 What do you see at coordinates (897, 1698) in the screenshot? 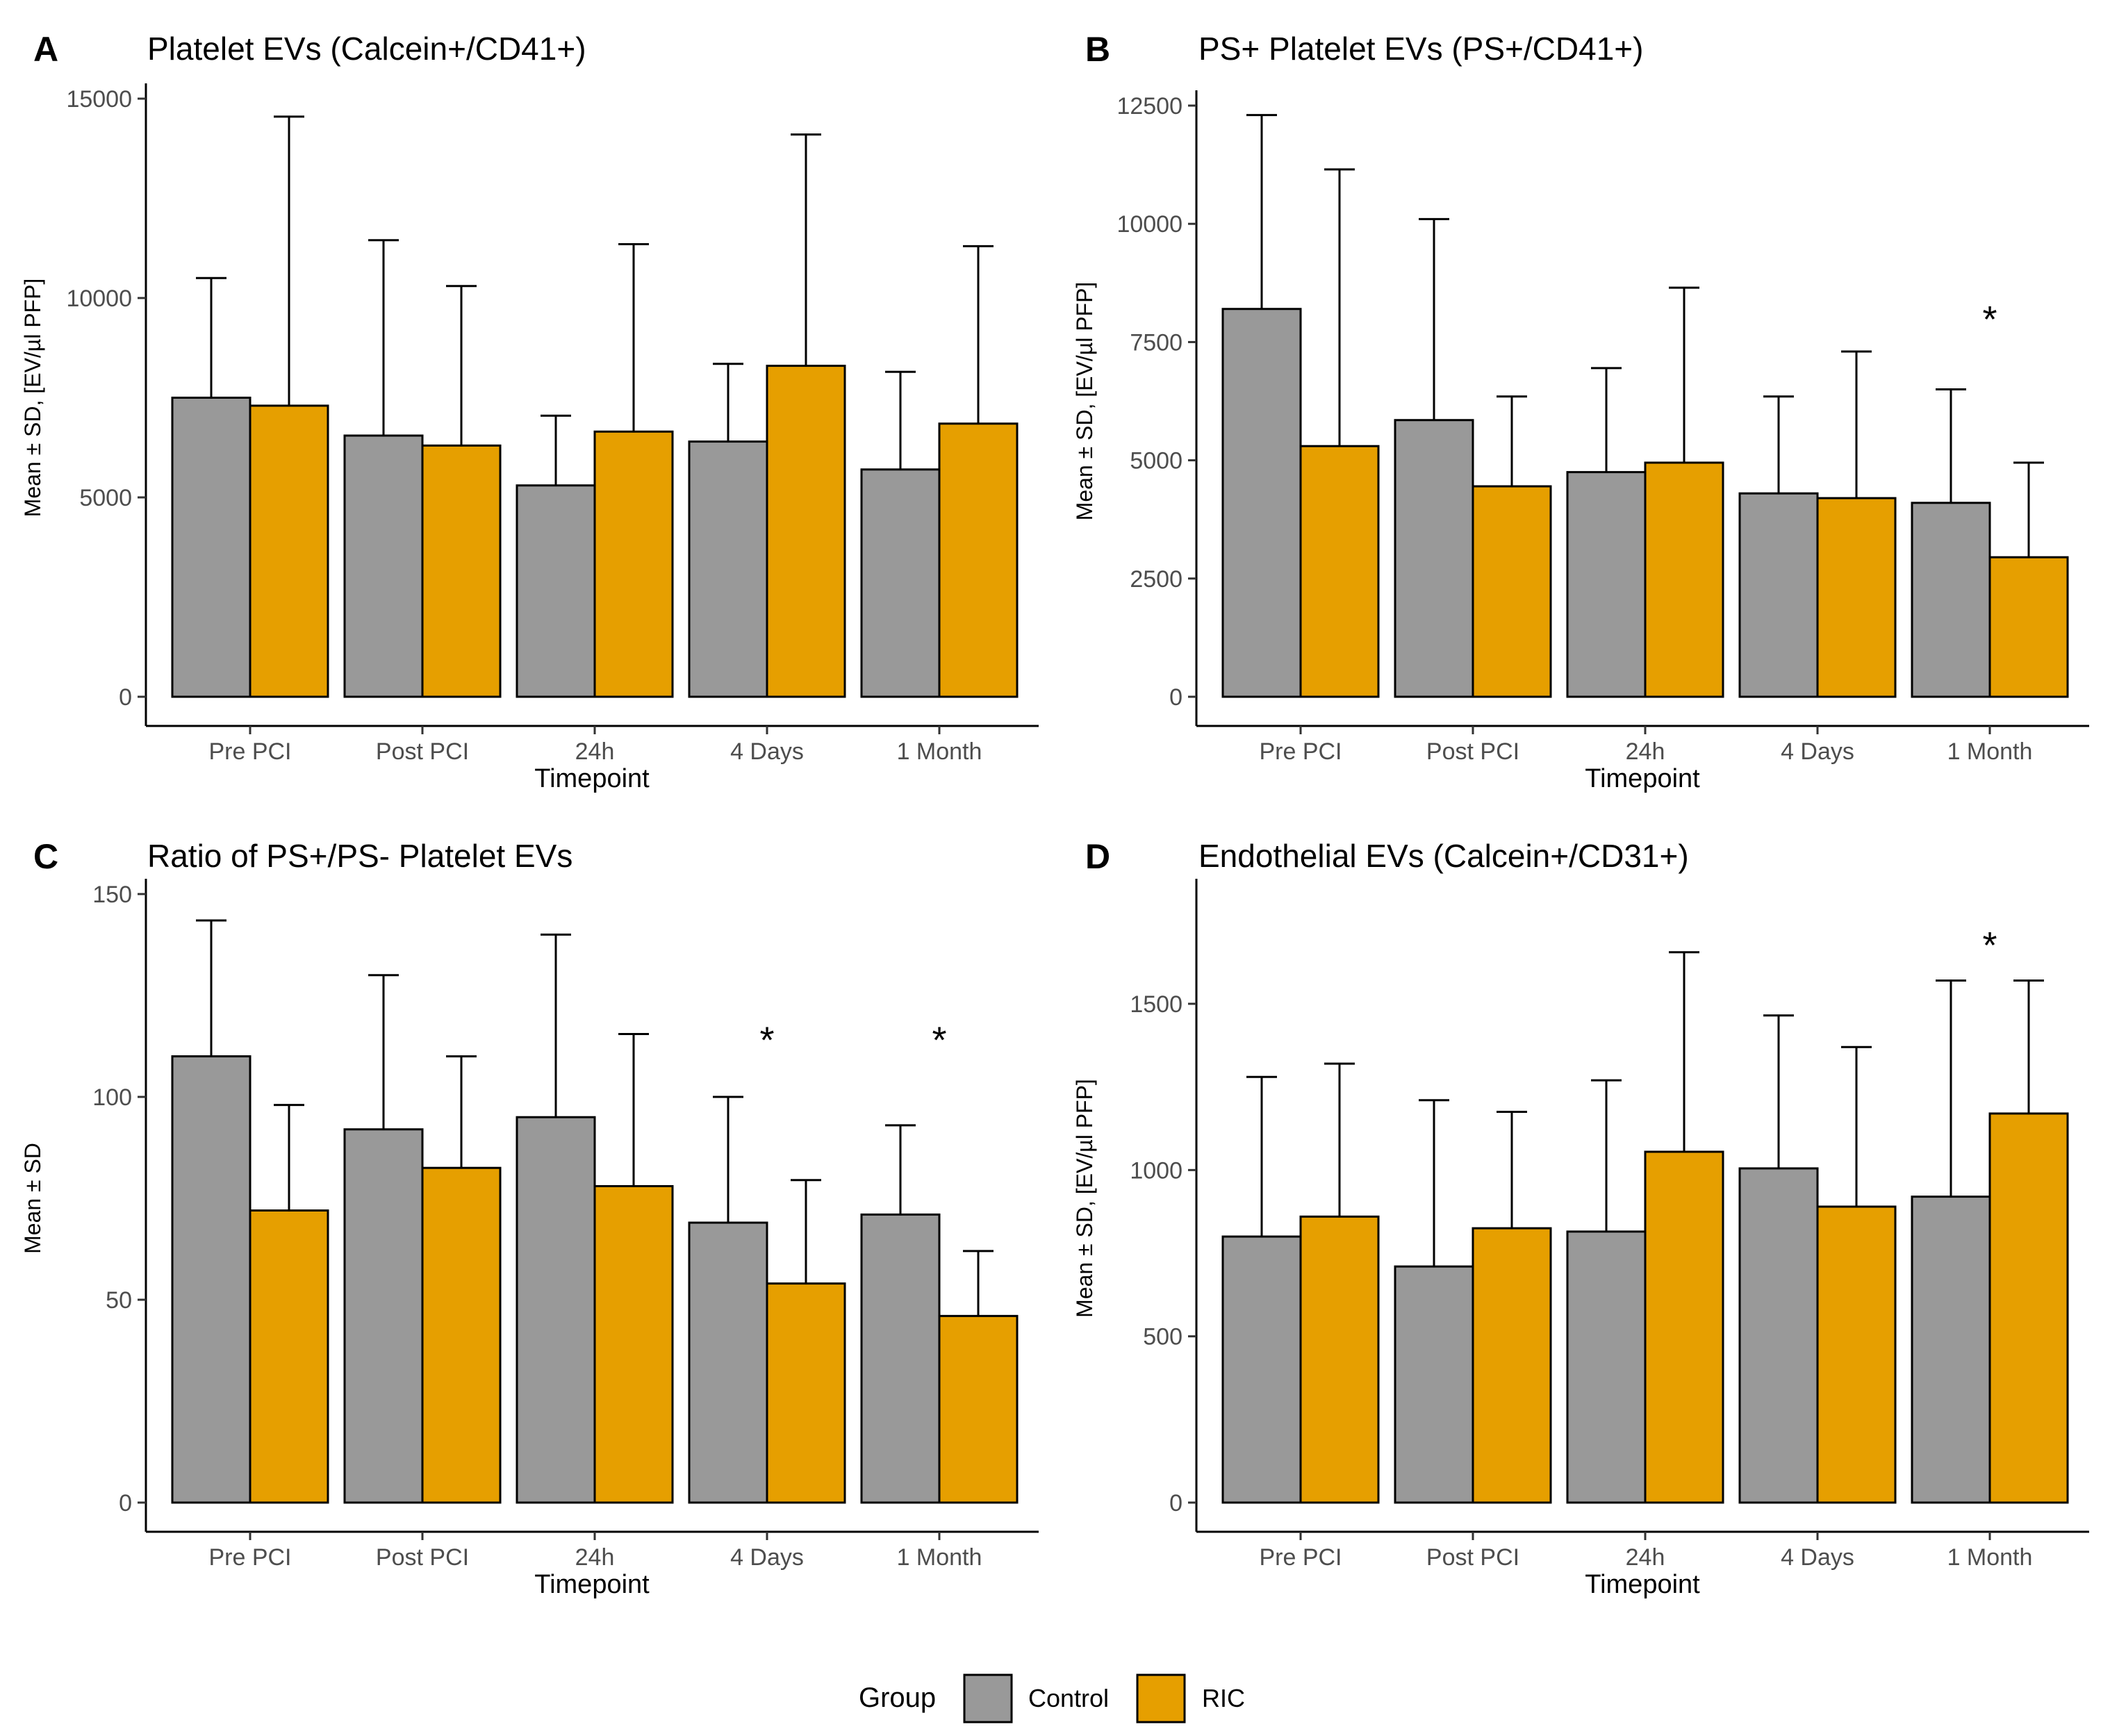
I see `legend-title: Group` at bounding box center [897, 1698].